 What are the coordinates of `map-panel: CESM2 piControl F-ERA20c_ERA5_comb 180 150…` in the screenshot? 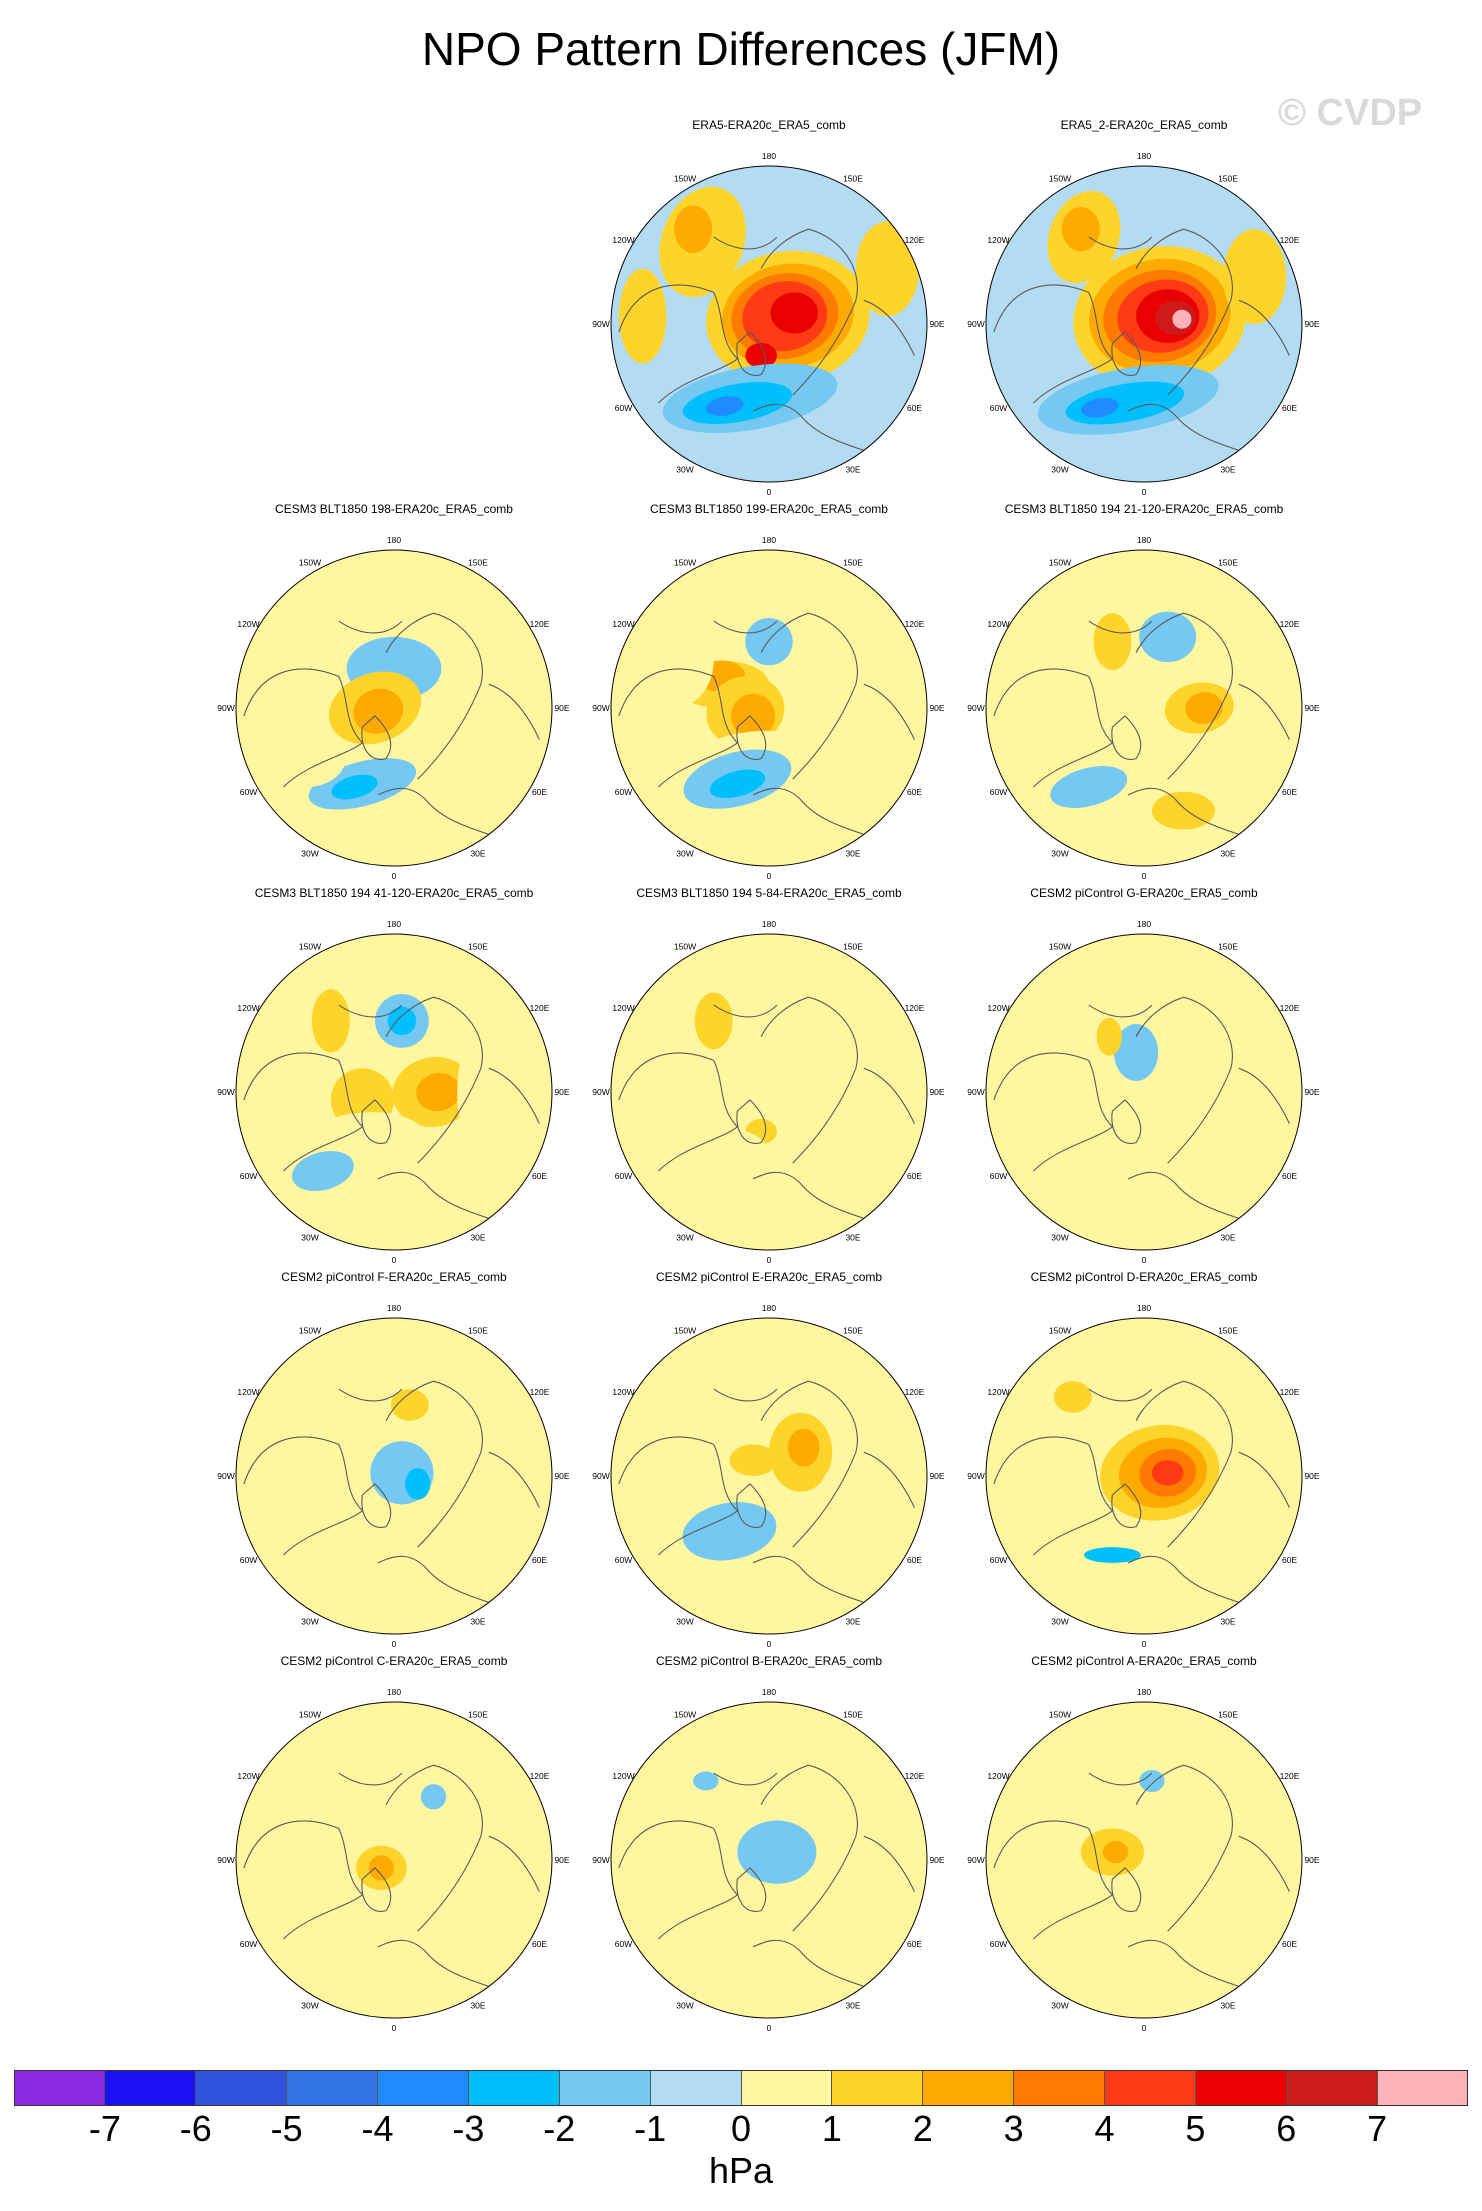 It's located at (394, 1462).